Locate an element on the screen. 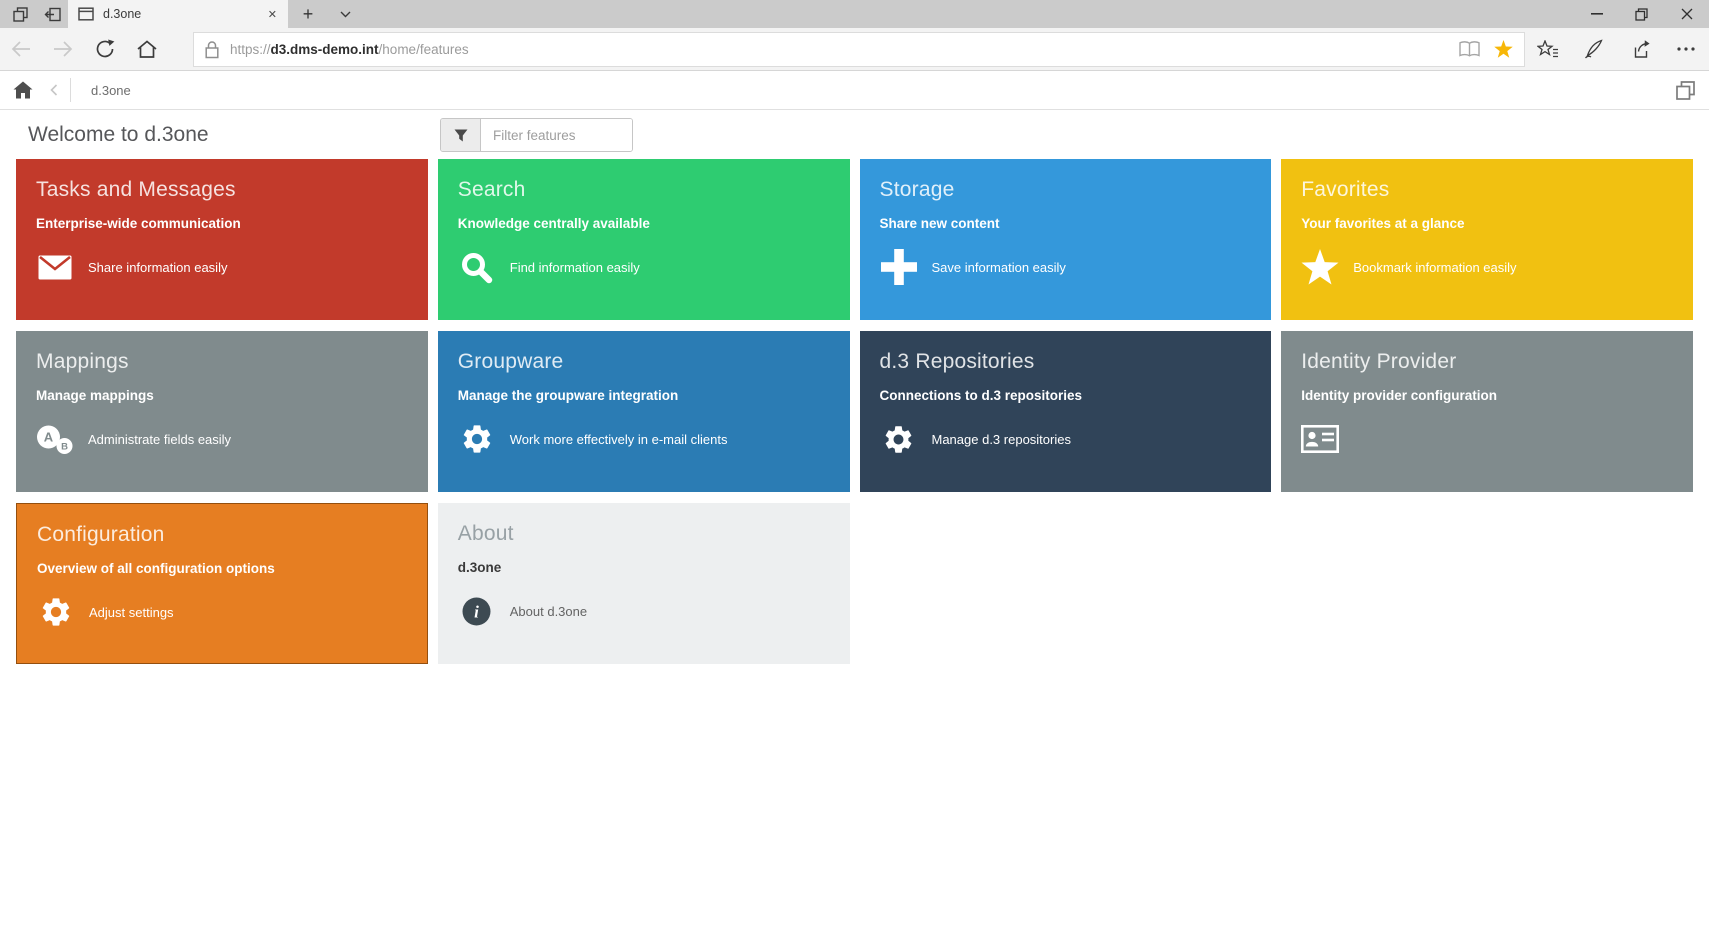 The image size is (1709, 948). refresh-button is located at coordinates (105, 49).